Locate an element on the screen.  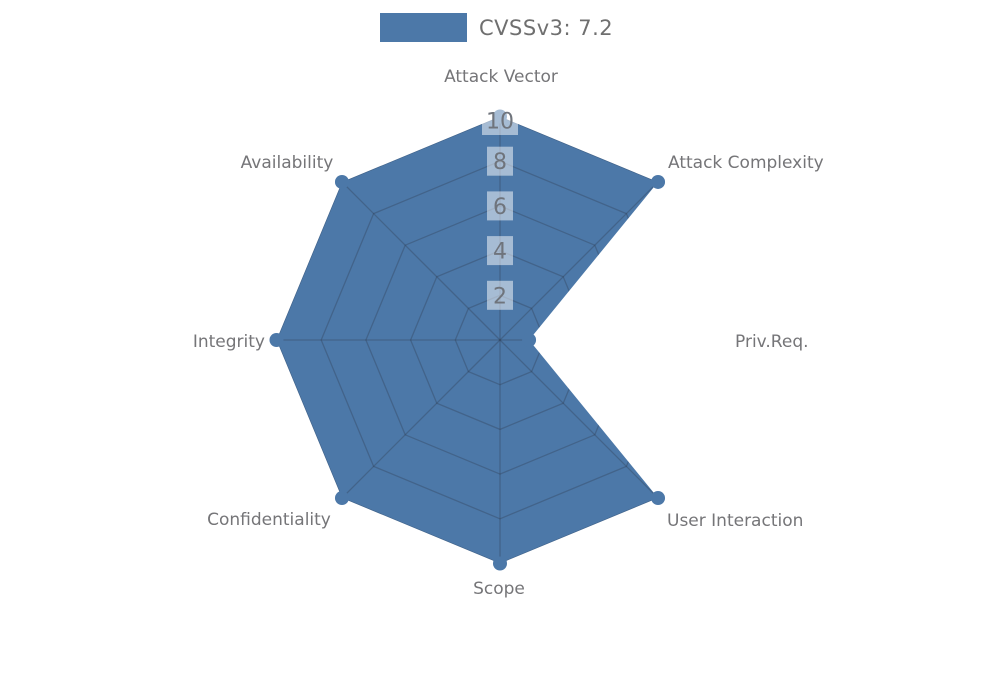
radial-tick-8: 8 is located at coordinates (500, 161).